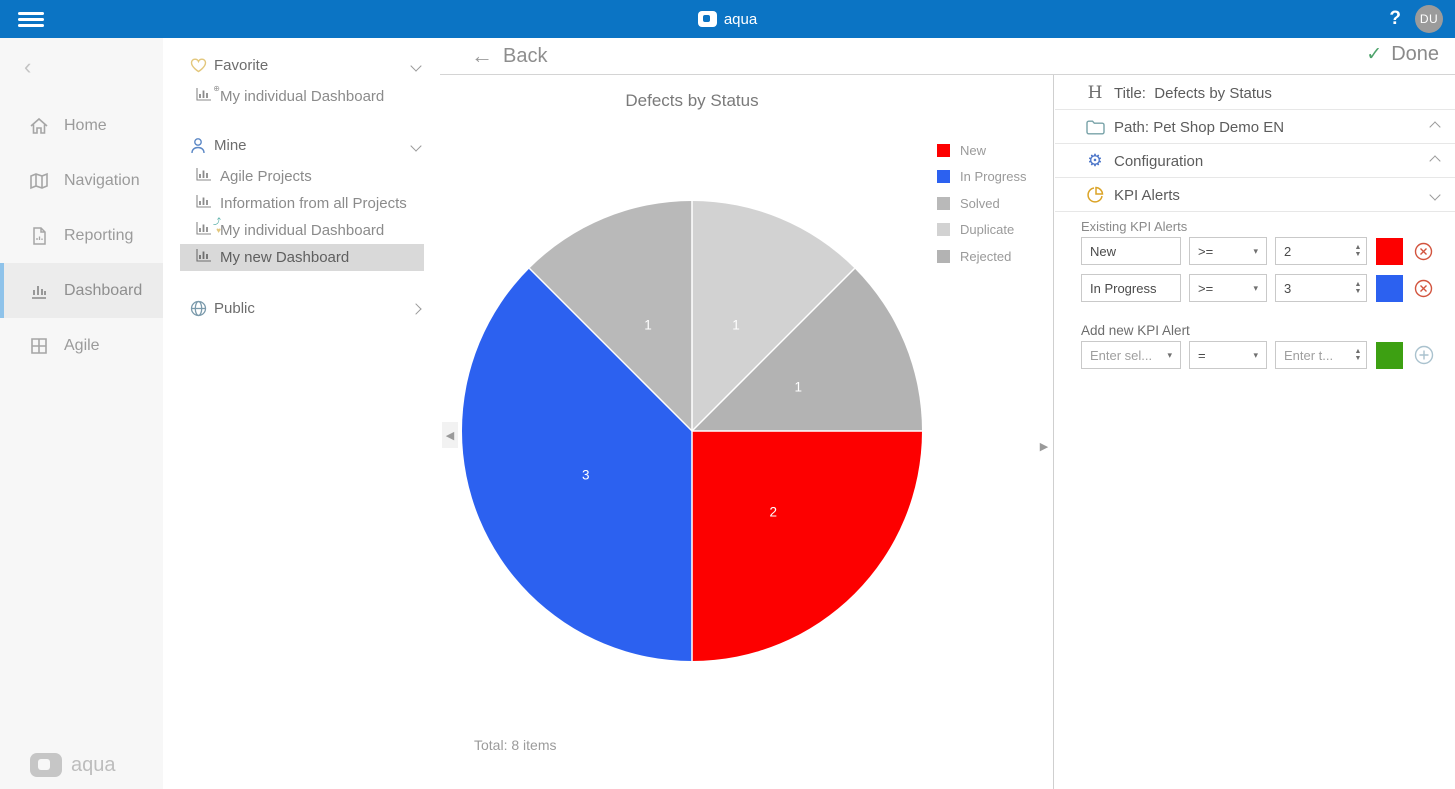 The width and height of the screenshot is (1455, 789). I want to click on carousel-prev-icon: ◀, so click(450, 435).